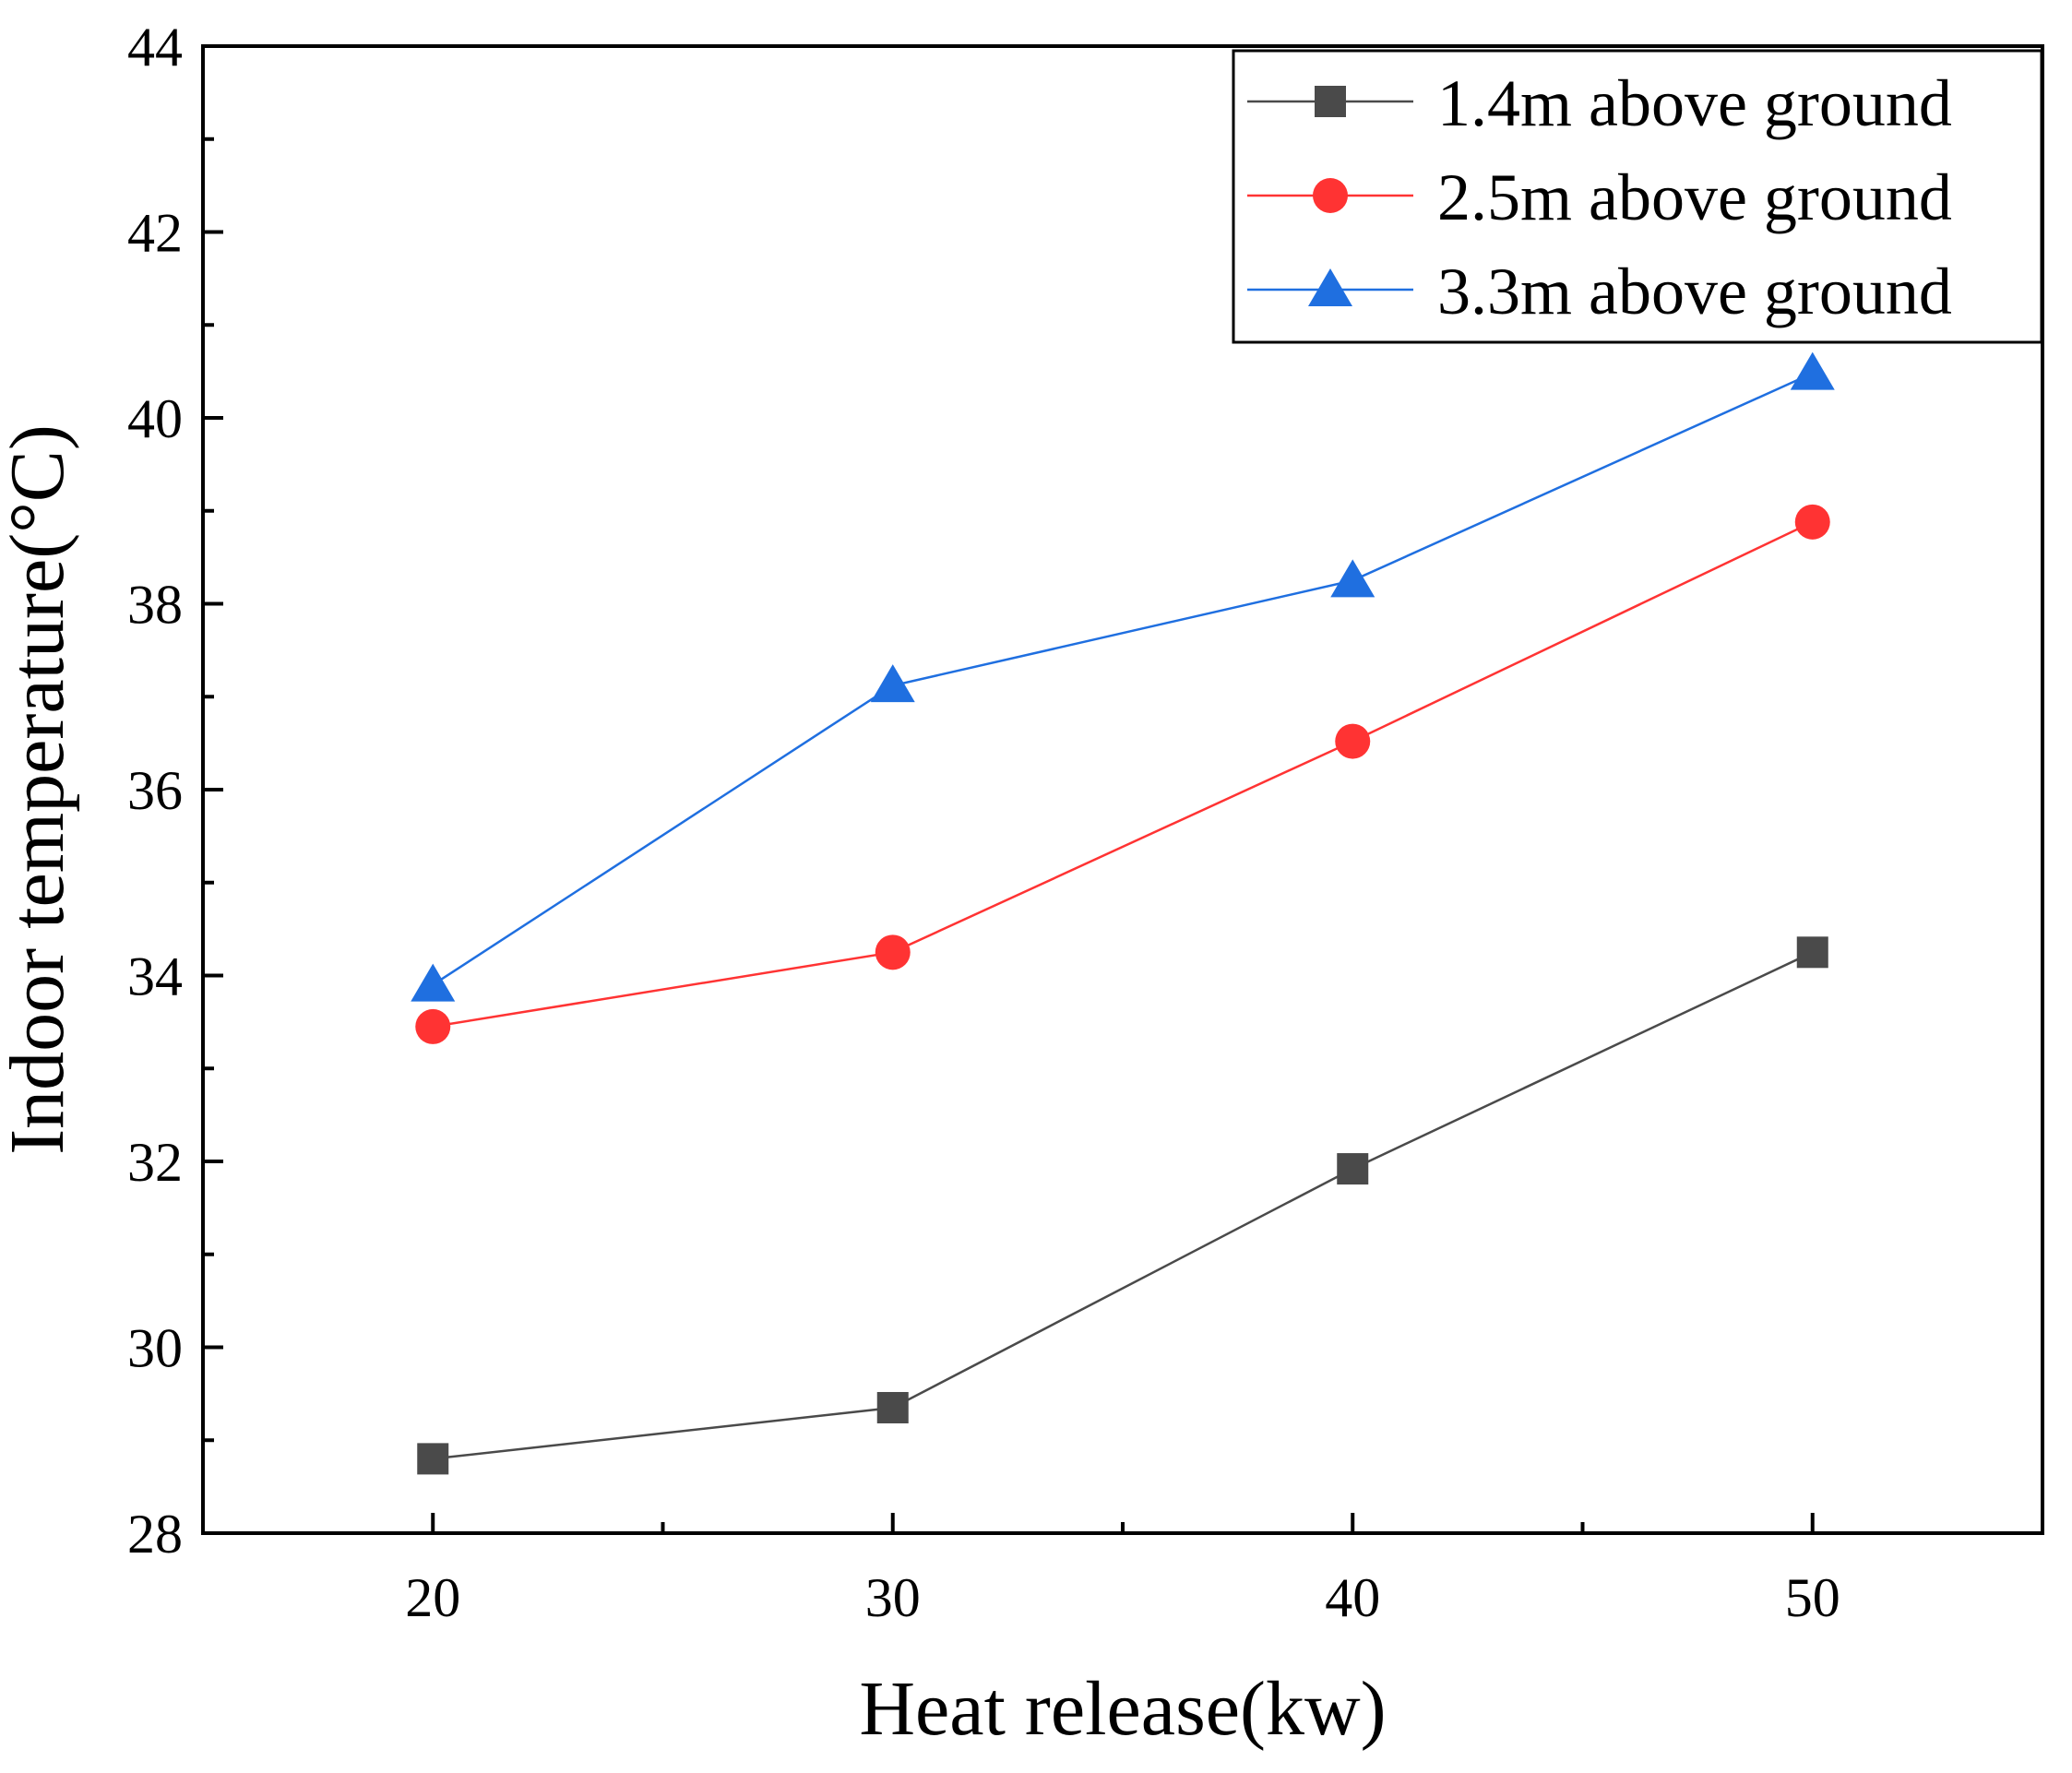 This screenshot has width=2072, height=1773. I want to click on legend-item: 3.3m above ground, so click(1599, 291).